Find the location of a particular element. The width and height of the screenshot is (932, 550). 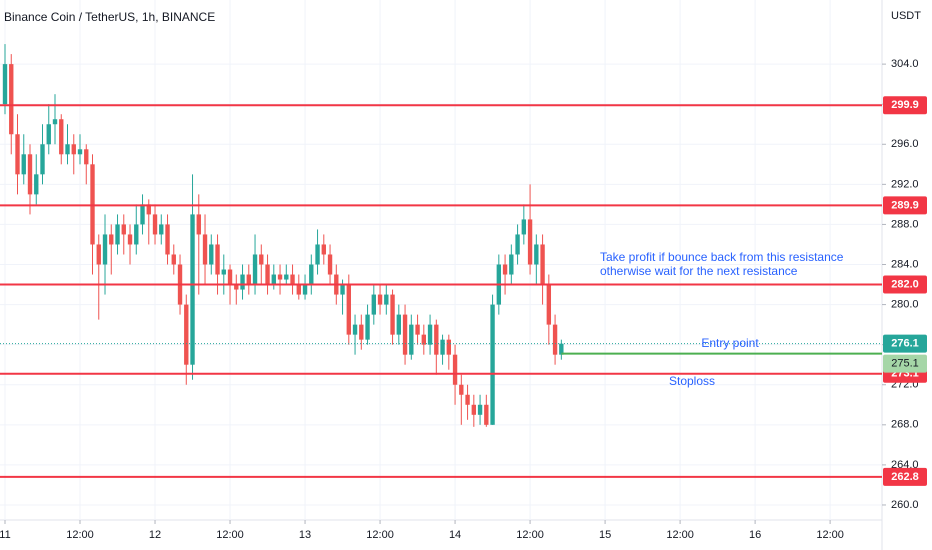

y-tick-label: 260.0 is located at coordinates (905, 505).